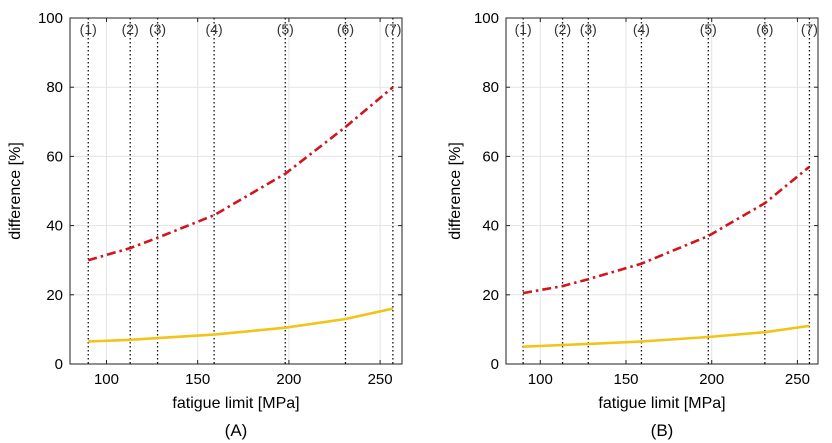 Image resolution: width=832 pixels, height=443 pixels. What do you see at coordinates (662, 430) in the screenshot?
I see `panel-label: (B)` at bounding box center [662, 430].